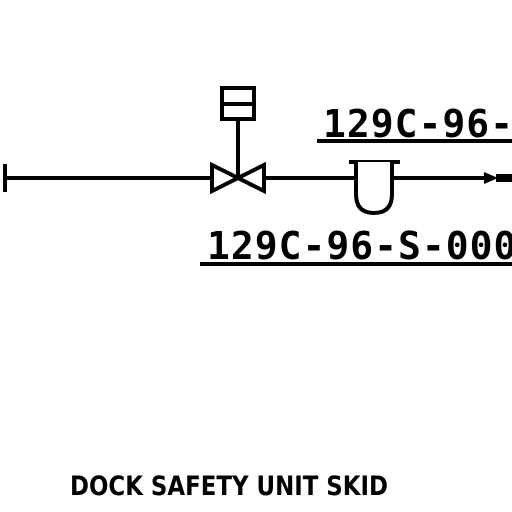 Image resolution: width=512 pixels, height=512 pixels. I want to click on strainer-icon, so click(374, 188).